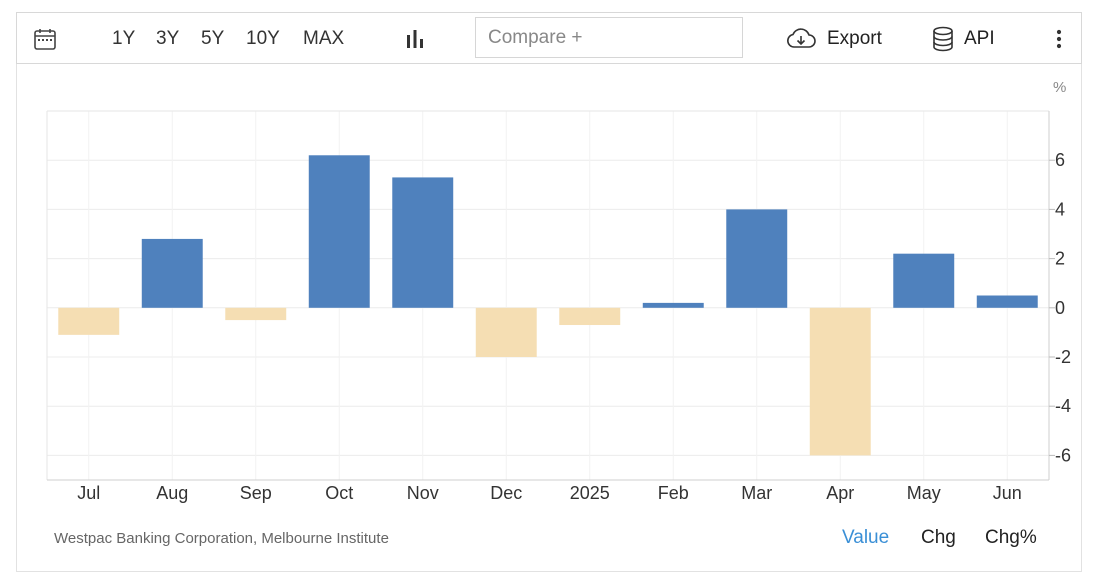  Describe the element at coordinates (1063, 357) in the screenshot. I see `y-tick-label: -2` at that location.